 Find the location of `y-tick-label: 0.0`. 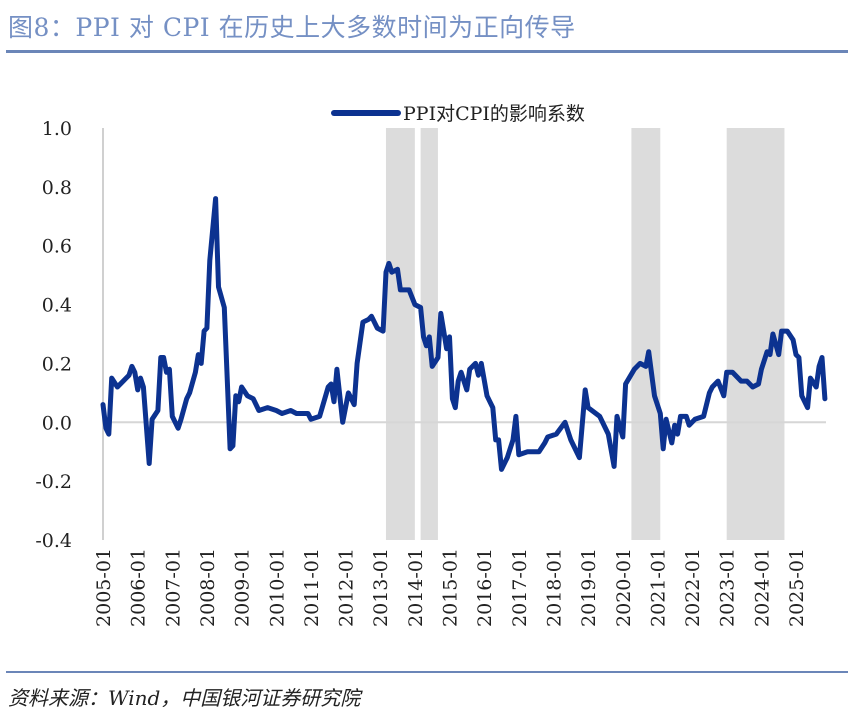

y-tick-label: 0.0 is located at coordinates (57, 423).